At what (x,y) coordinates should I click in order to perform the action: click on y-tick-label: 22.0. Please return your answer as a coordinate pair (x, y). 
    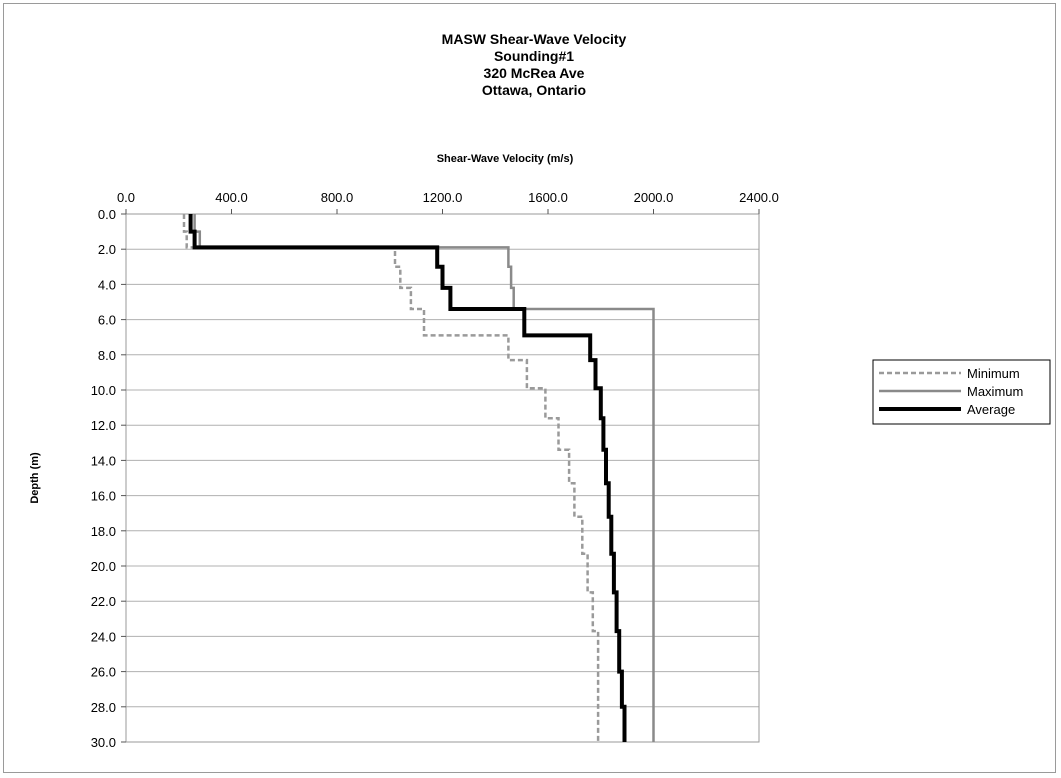
    Looking at the image, I should click on (103, 601).